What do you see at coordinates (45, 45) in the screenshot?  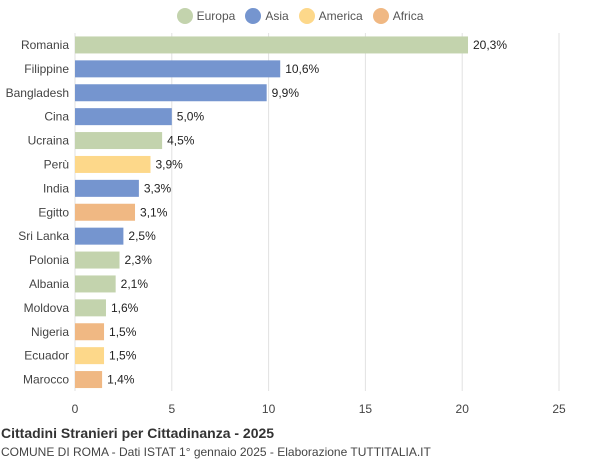 I see `category-label: Romania` at bounding box center [45, 45].